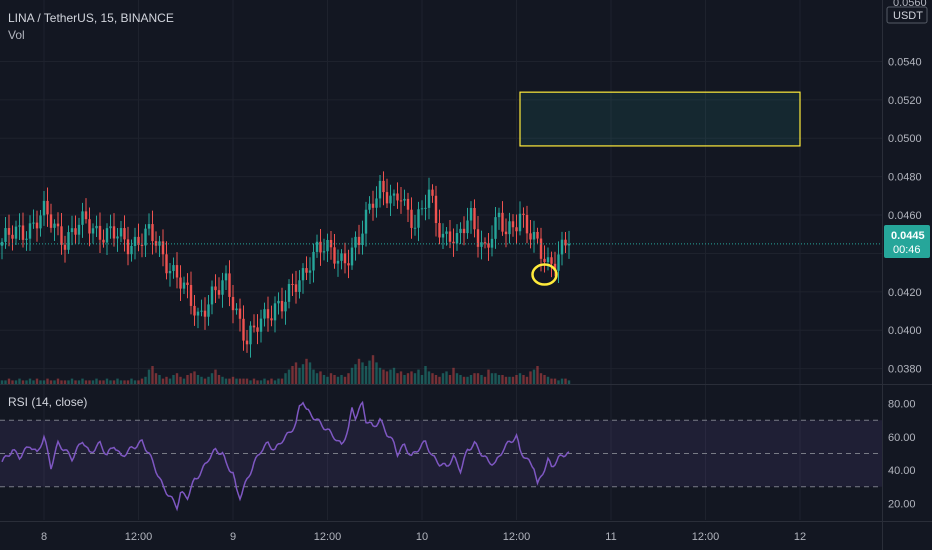 This screenshot has height=550, width=932. Describe the element at coordinates (44, 537) in the screenshot. I see `time-tick-label: 8` at that location.